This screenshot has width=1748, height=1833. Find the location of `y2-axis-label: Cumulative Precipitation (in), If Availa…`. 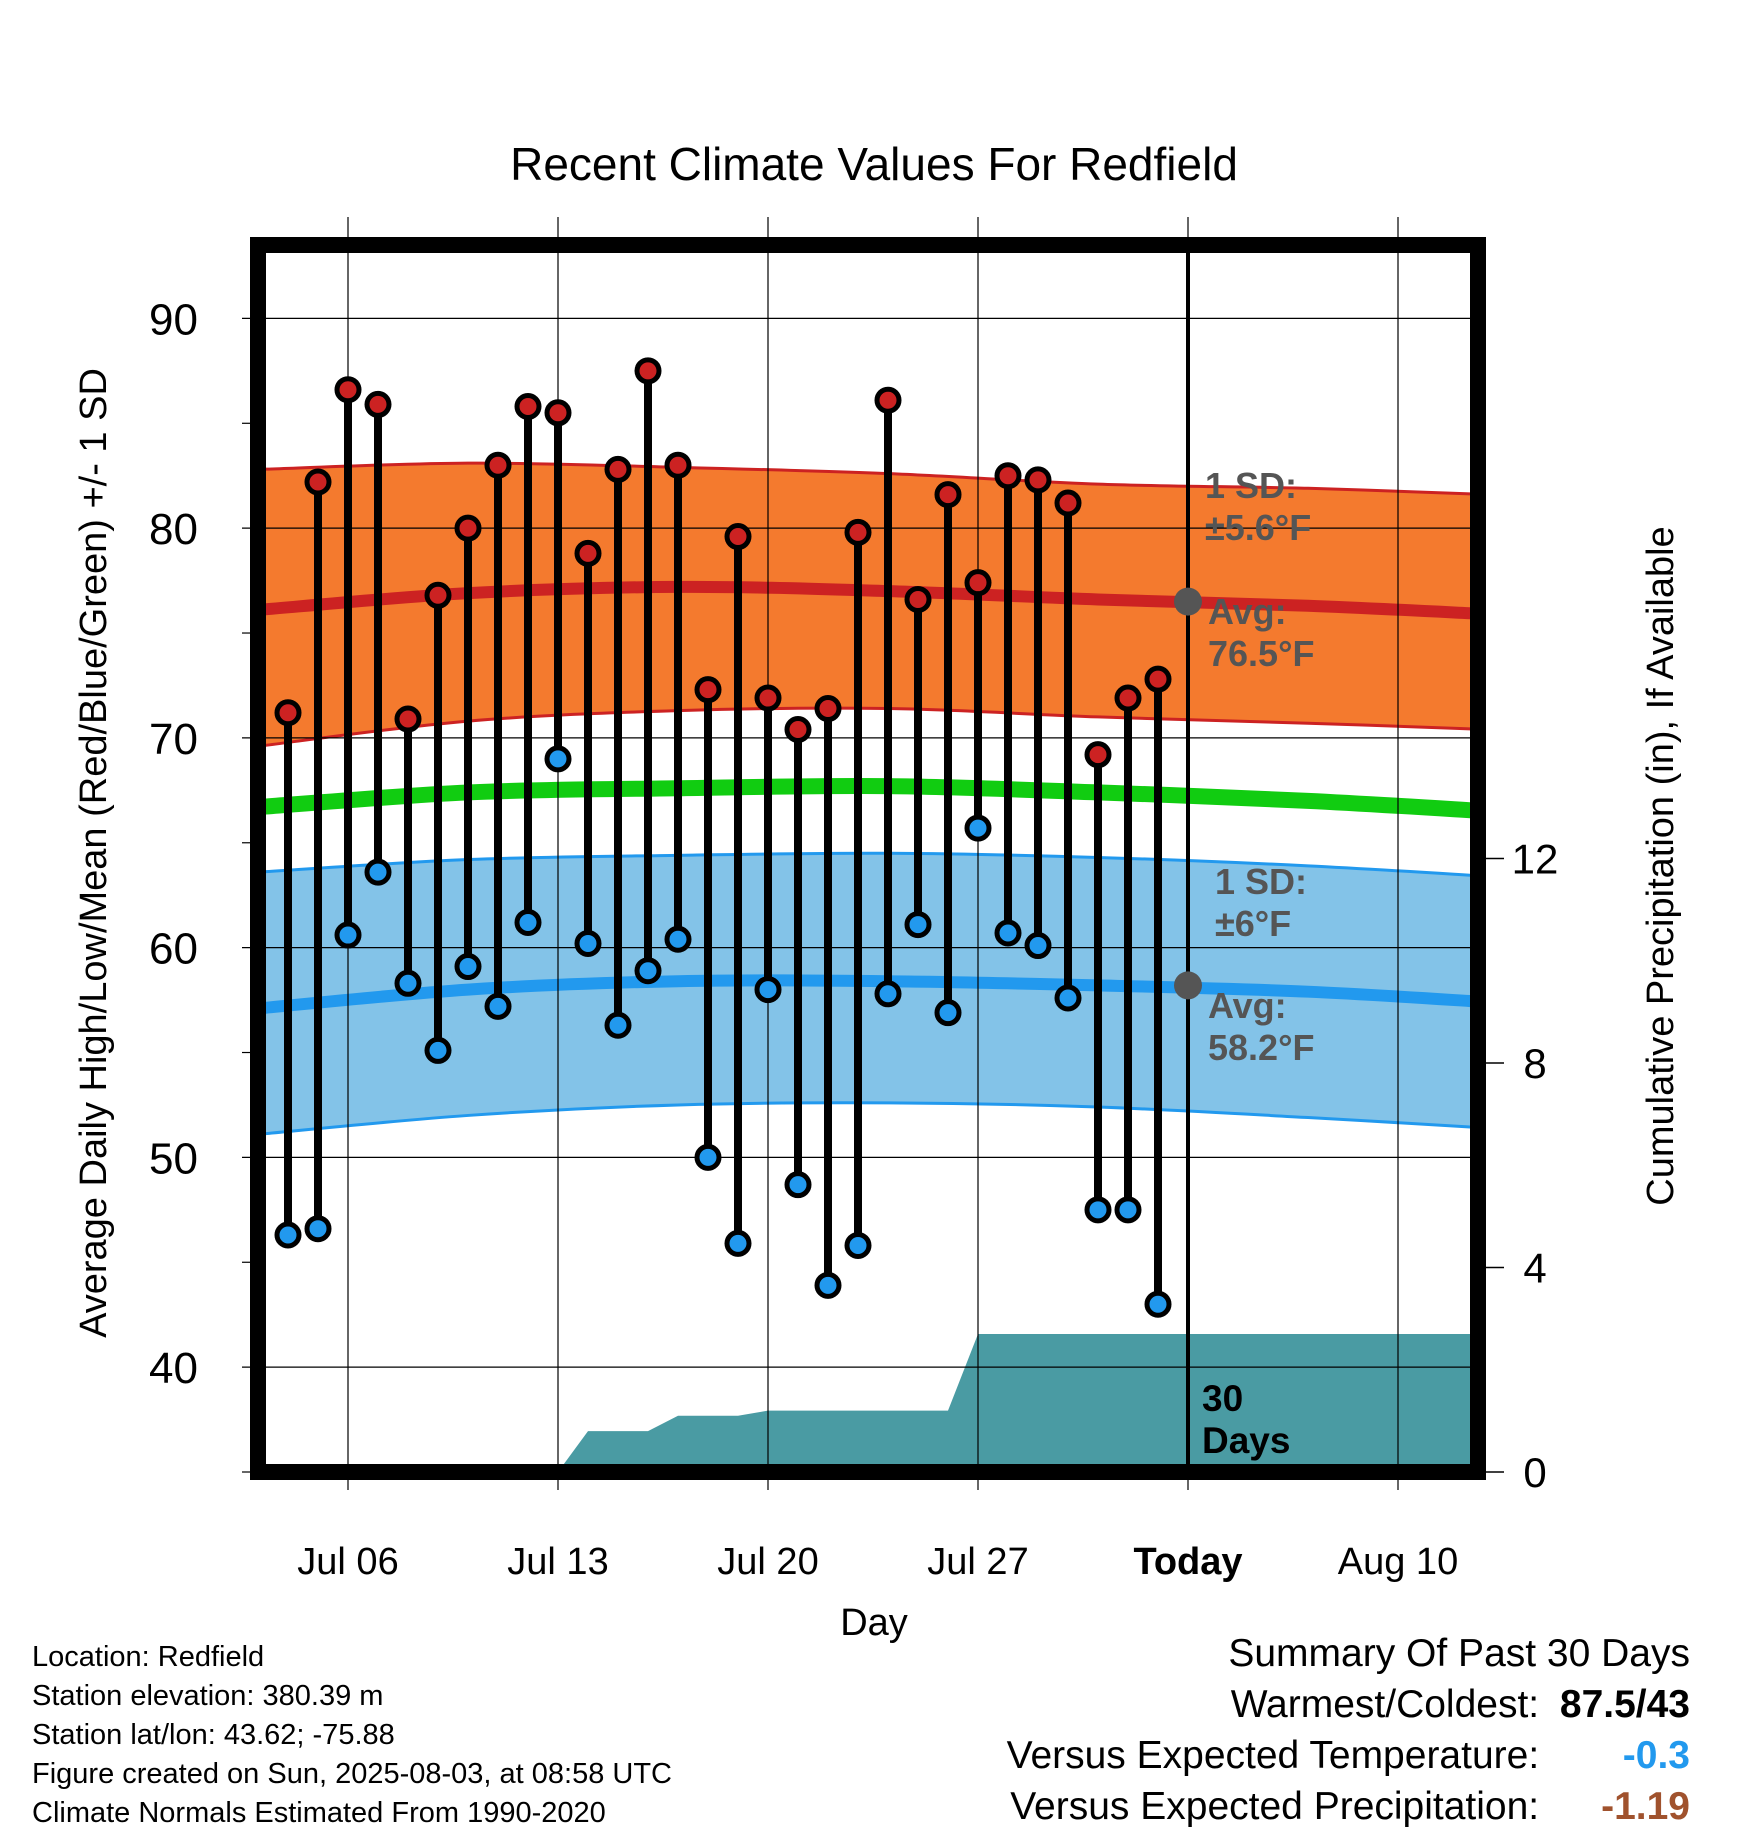

y2-axis-label: Cumulative Precipitation (in), If Availa… is located at coordinates (1661, 865).